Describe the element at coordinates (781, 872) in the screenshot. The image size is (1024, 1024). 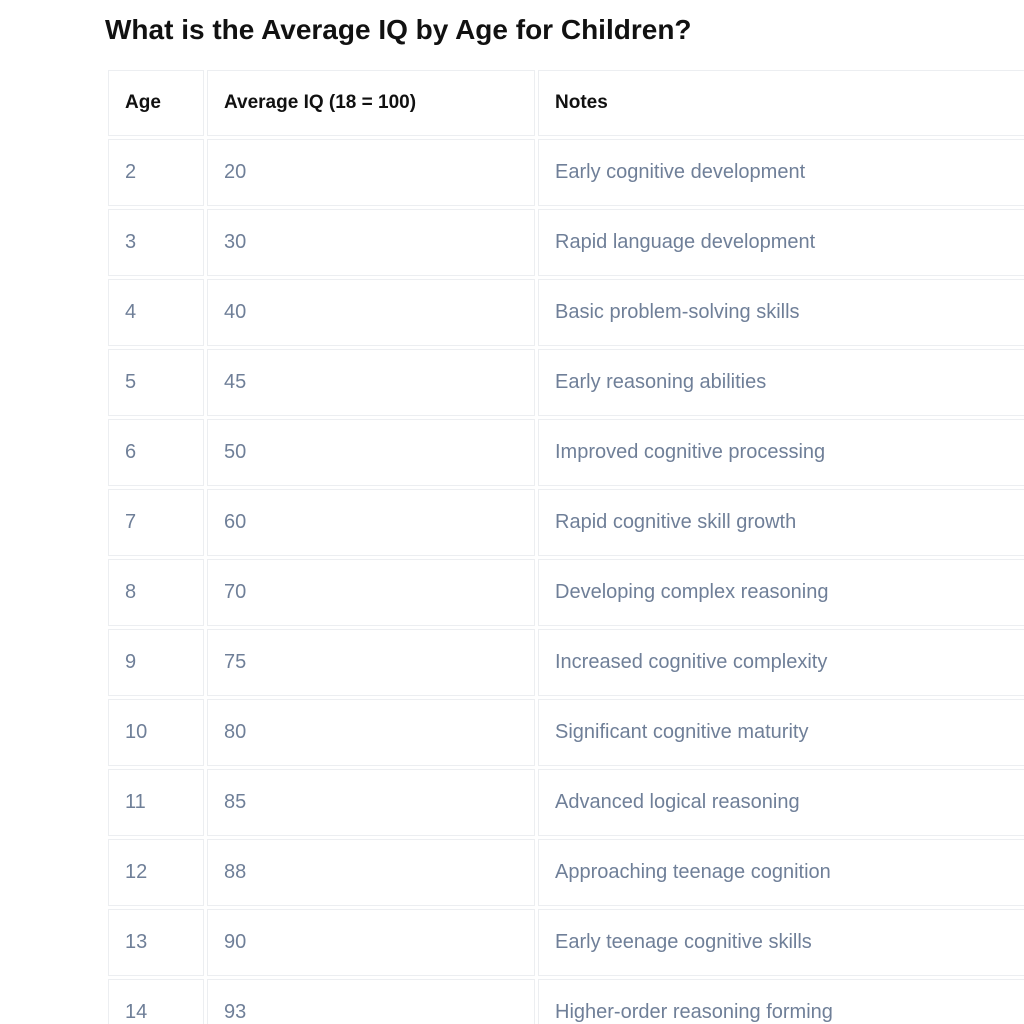
I see `notes-cell: Approaching teenage cognition` at that location.